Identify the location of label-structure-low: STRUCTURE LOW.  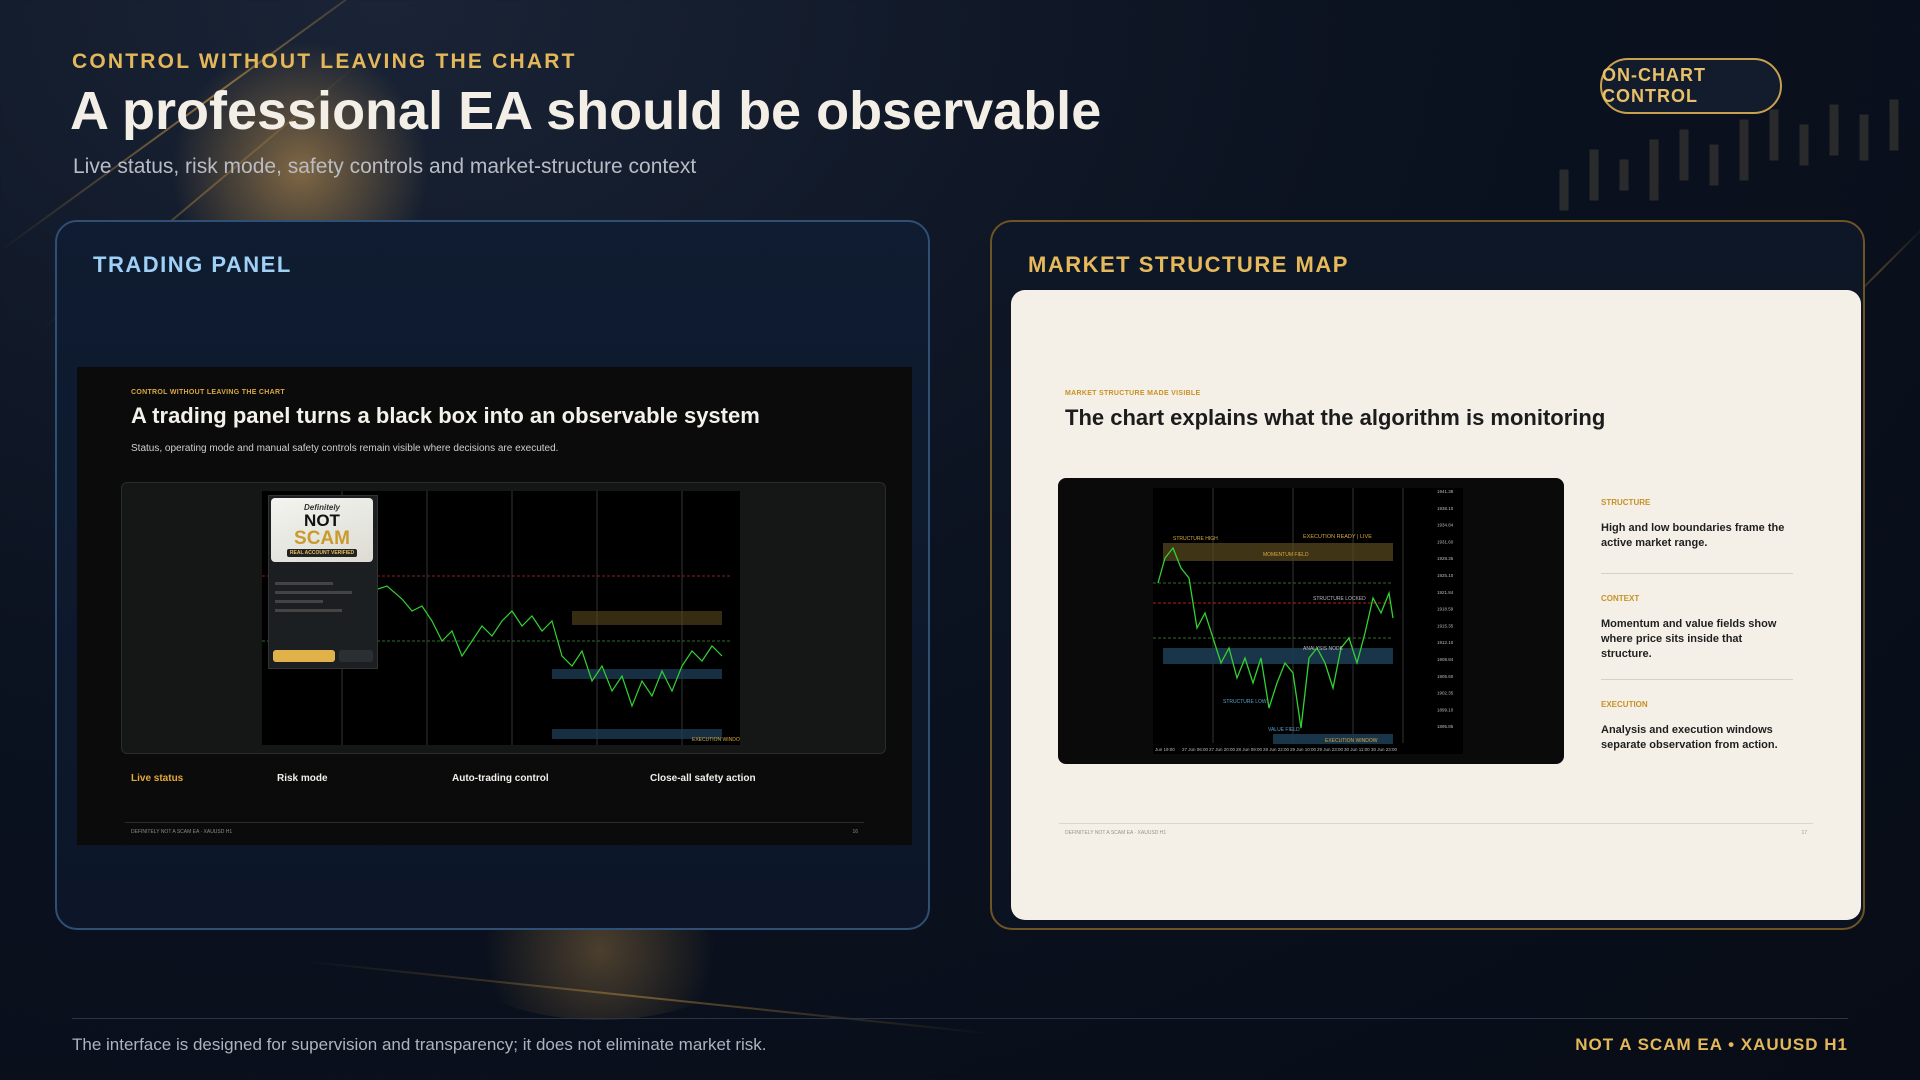
(1245, 702).